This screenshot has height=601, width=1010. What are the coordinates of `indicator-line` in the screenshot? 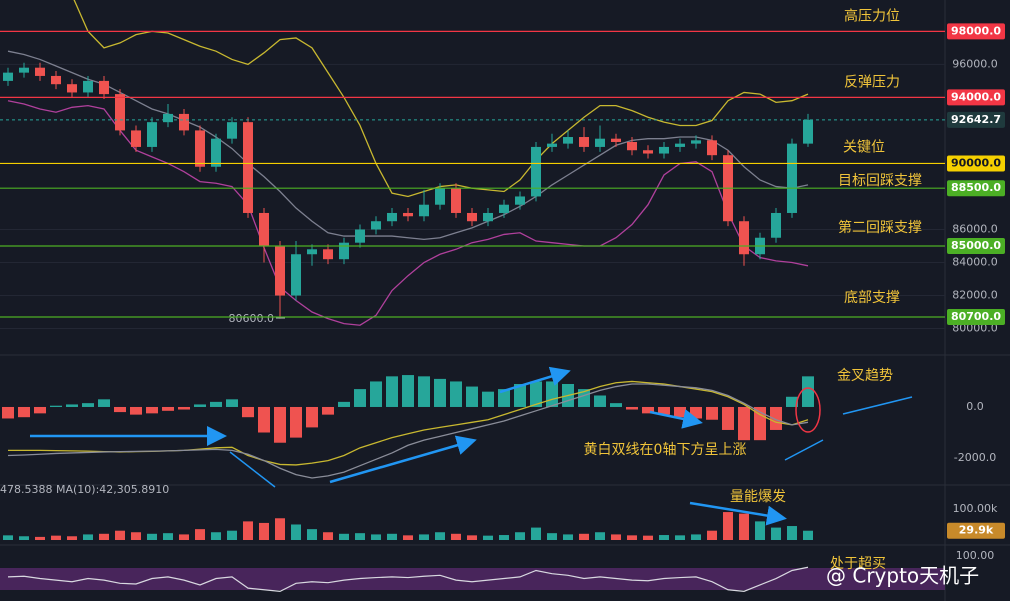 It's located at (408, 579).